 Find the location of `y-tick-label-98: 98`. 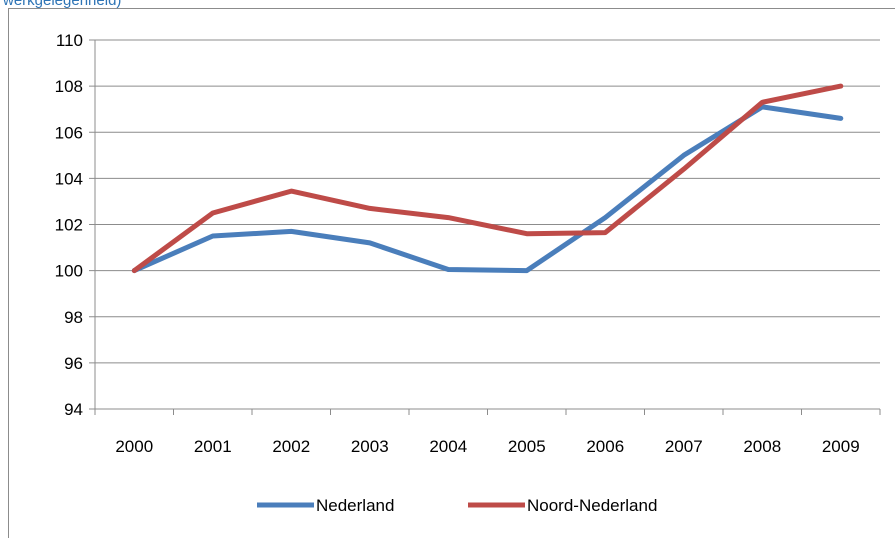

y-tick-label-98: 98 is located at coordinates (73, 317).